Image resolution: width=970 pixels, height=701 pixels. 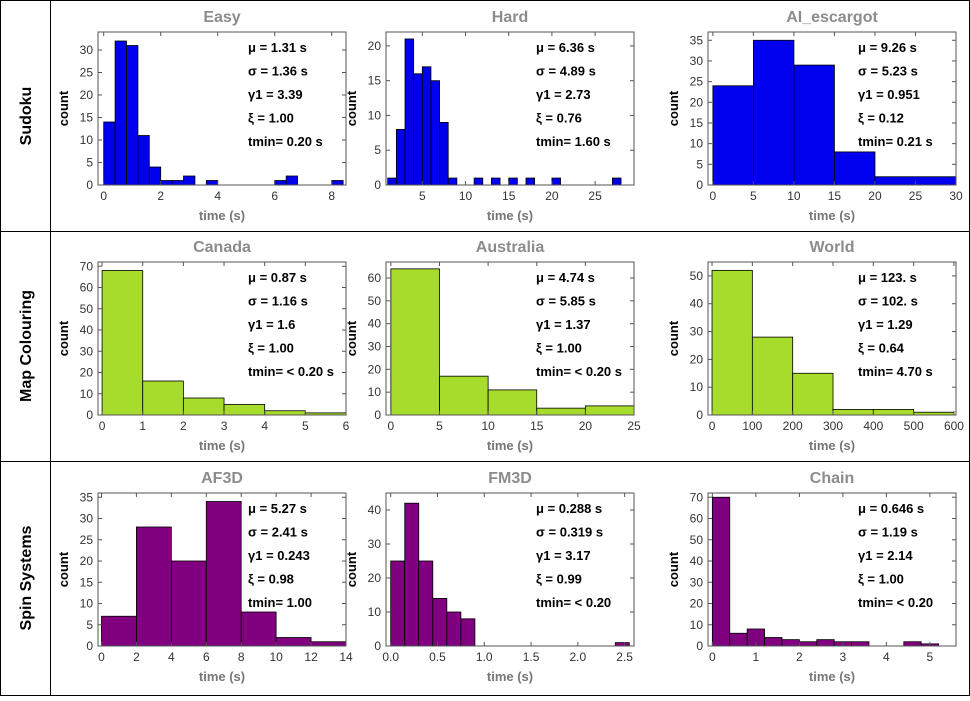 I want to click on chart-title: Canada, so click(x=222, y=247).